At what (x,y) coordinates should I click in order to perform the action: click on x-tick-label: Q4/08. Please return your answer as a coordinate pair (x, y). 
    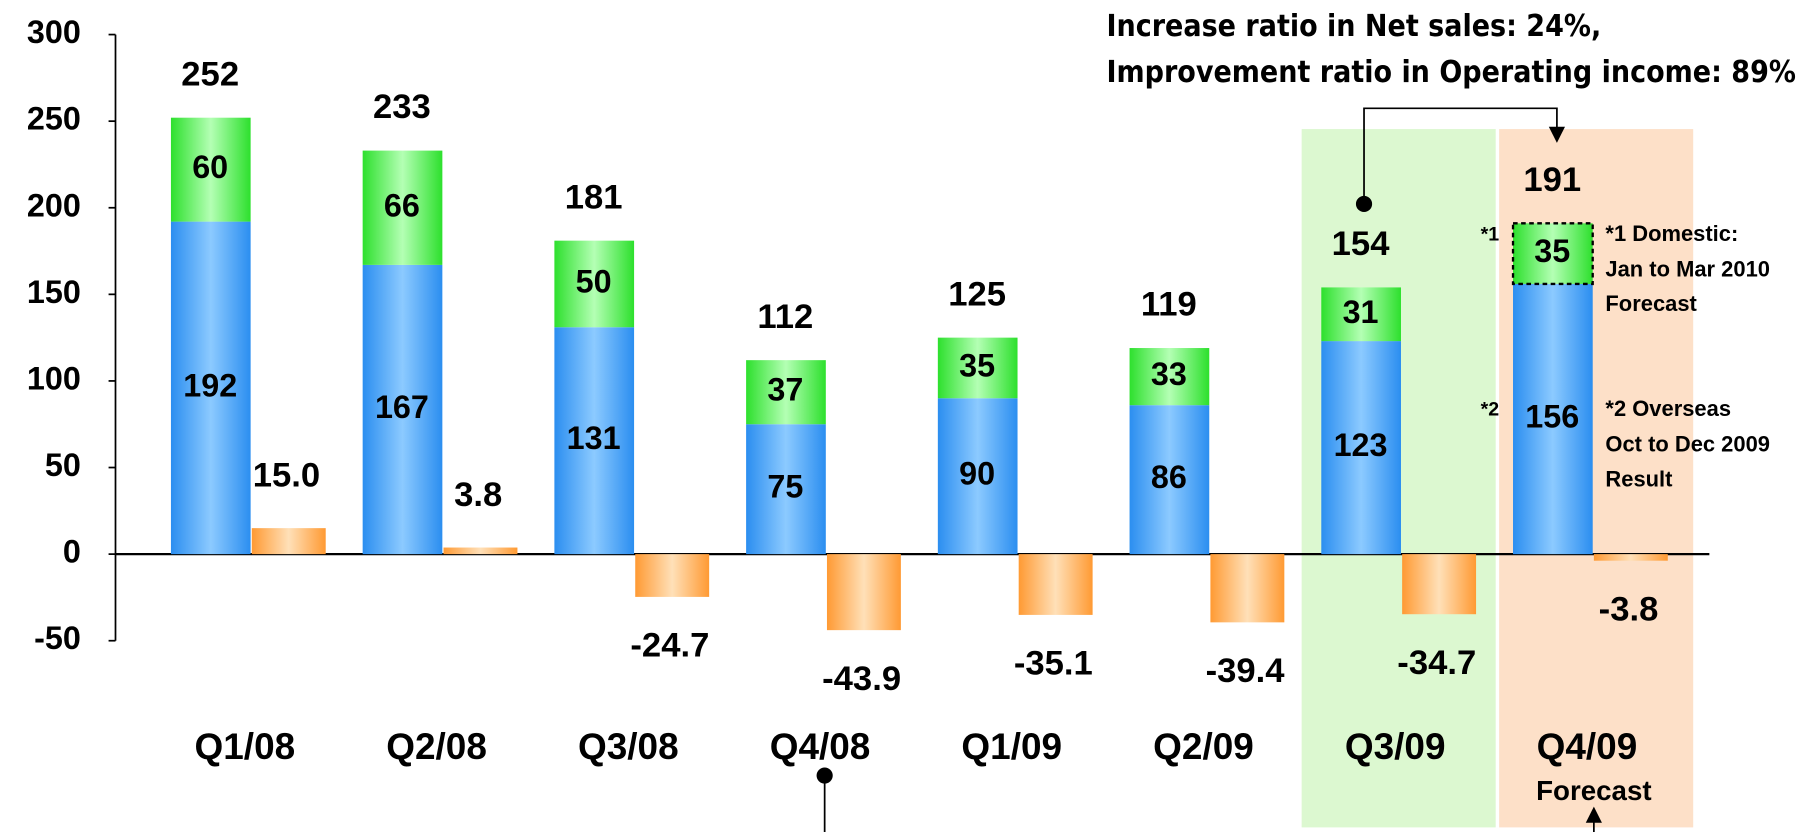
    Looking at the image, I should click on (820, 746).